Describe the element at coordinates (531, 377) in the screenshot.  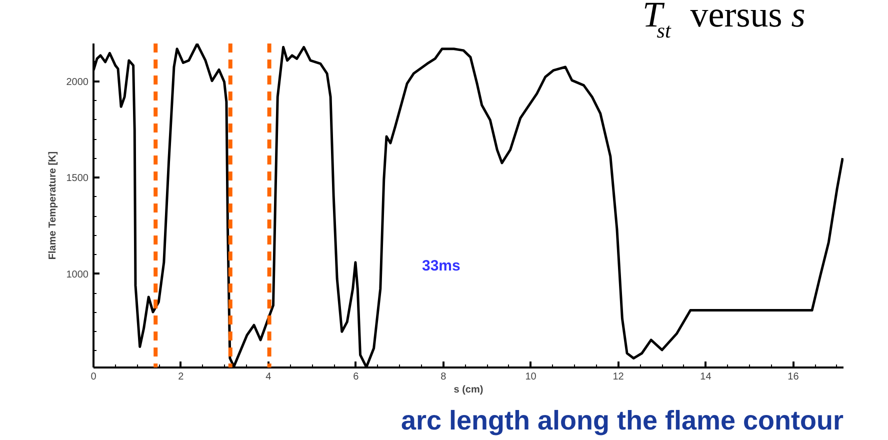
I see `x-tick-label: 10` at that location.